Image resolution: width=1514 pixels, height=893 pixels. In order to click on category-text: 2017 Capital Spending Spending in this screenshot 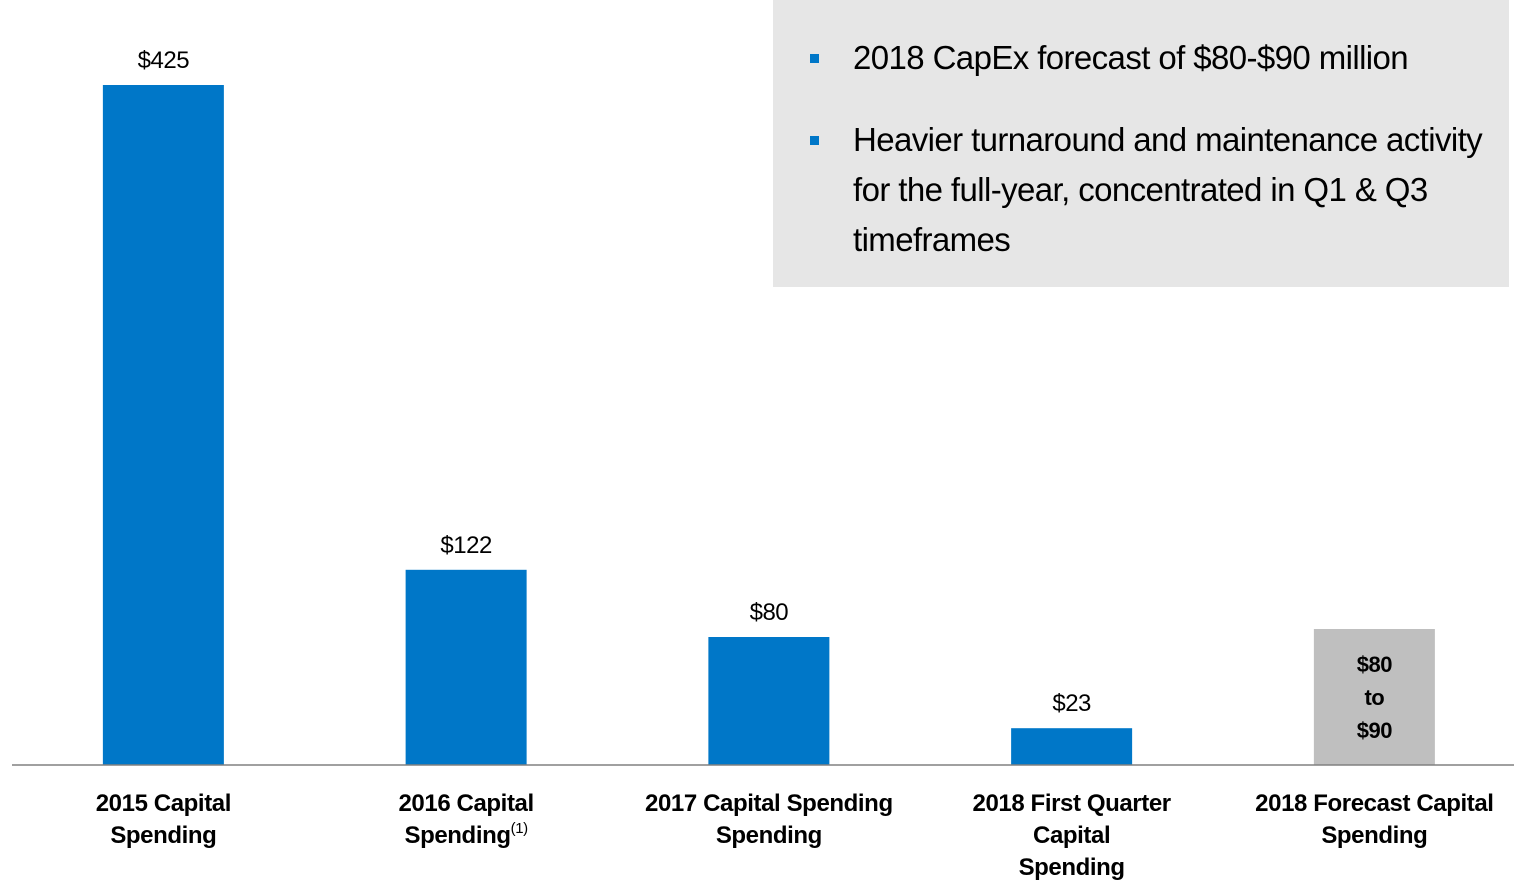, I will do `click(769, 819)`.